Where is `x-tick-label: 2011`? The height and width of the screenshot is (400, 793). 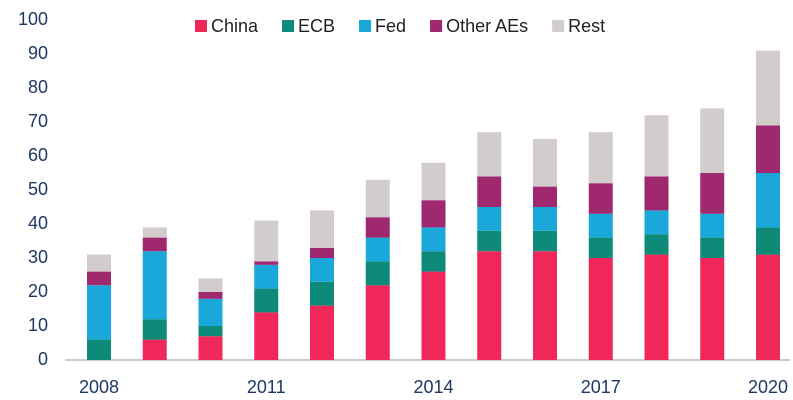
x-tick-label: 2011 is located at coordinates (266, 387).